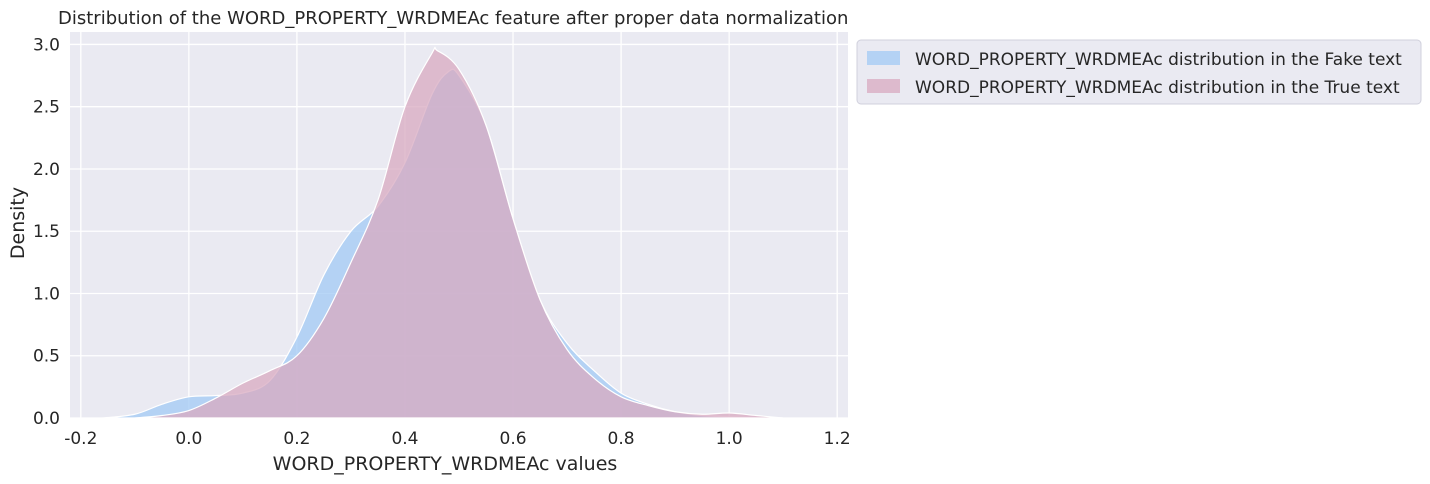 Image resolution: width=1430 pixels, height=484 pixels. What do you see at coordinates (46, 232) in the screenshot?
I see `y-tick-label: 1.5` at bounding box center [46, 232].